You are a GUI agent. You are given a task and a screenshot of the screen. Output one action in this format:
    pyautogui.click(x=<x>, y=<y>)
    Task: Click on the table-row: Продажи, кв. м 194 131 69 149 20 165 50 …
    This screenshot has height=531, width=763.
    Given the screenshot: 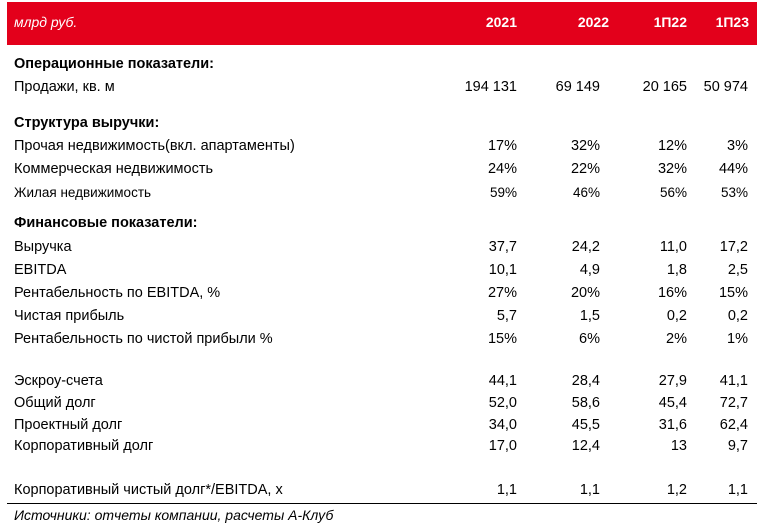 What is the action you would take?
    pyautogui.click(x=381, y=87)
    